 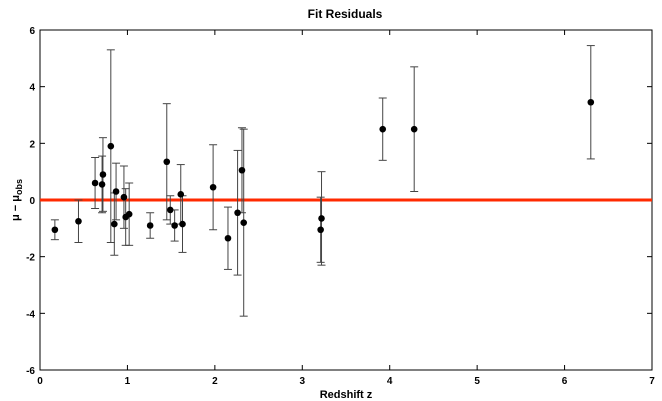 What do you see at coordinates (477, 381) in the screenshot?
I see `x-tick-label: 5` at bounding box center [477, 381].